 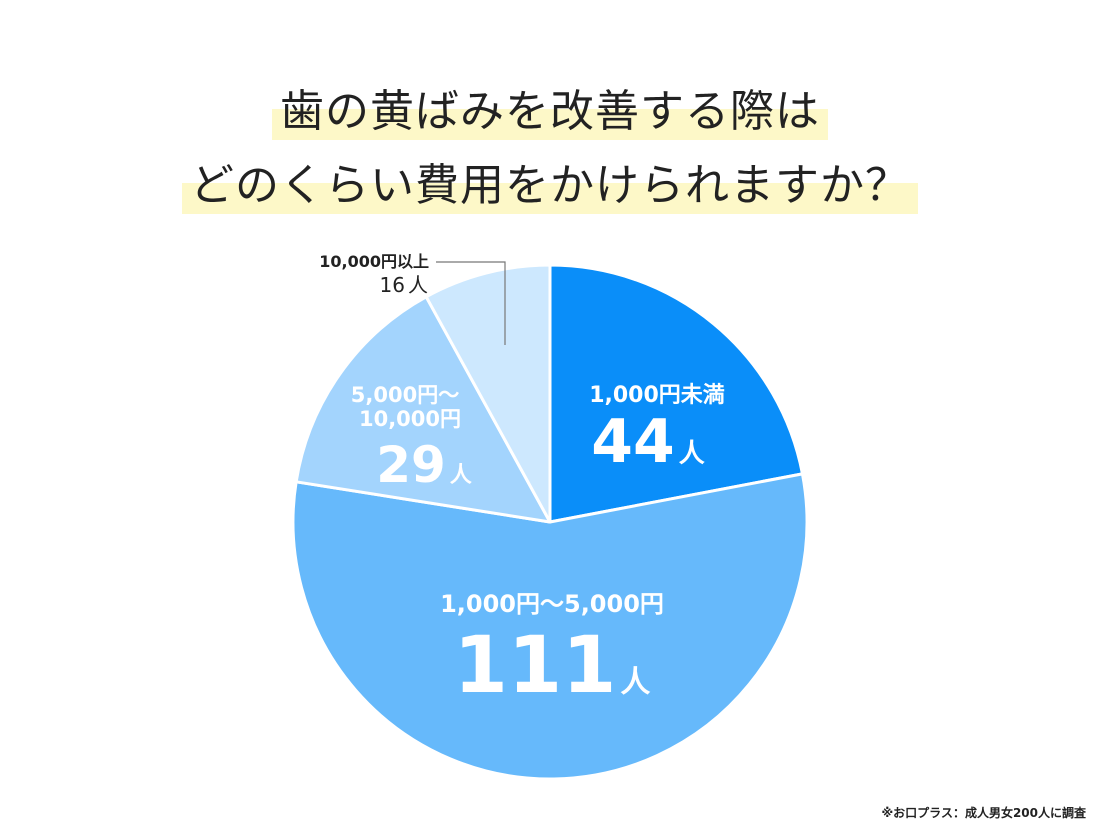 What do you see at coordinates (411, 465) in the screenshot?
I see `slice-value-number-2: 29` at bounding box center [411, 465].